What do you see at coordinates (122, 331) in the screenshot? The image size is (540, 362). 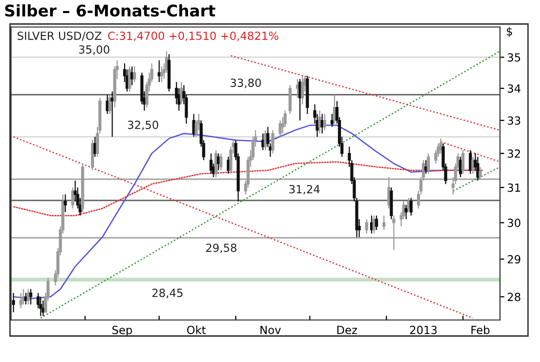 I see `x-tick-label: Sep` at bounding box center [122, 331].